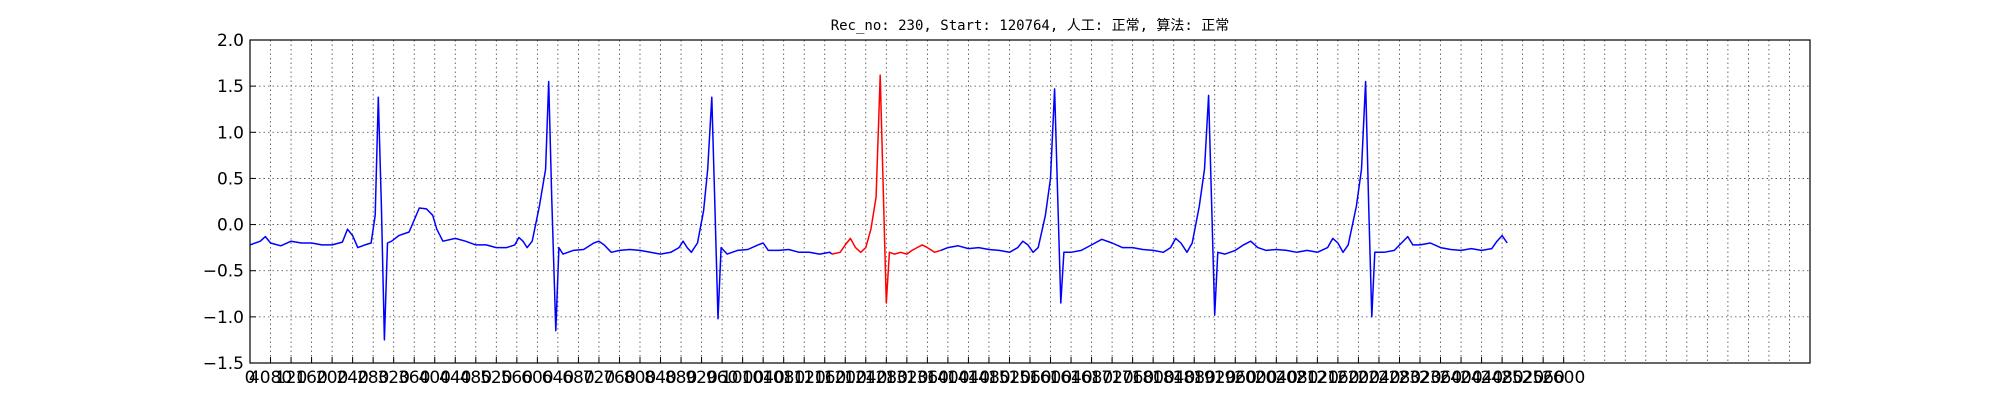 The width and height of the screenshot is (2000, 400). Describe the element at coordinates (1214, 378) in the screenshot. I see `x-tick-label: 1920` at that location.